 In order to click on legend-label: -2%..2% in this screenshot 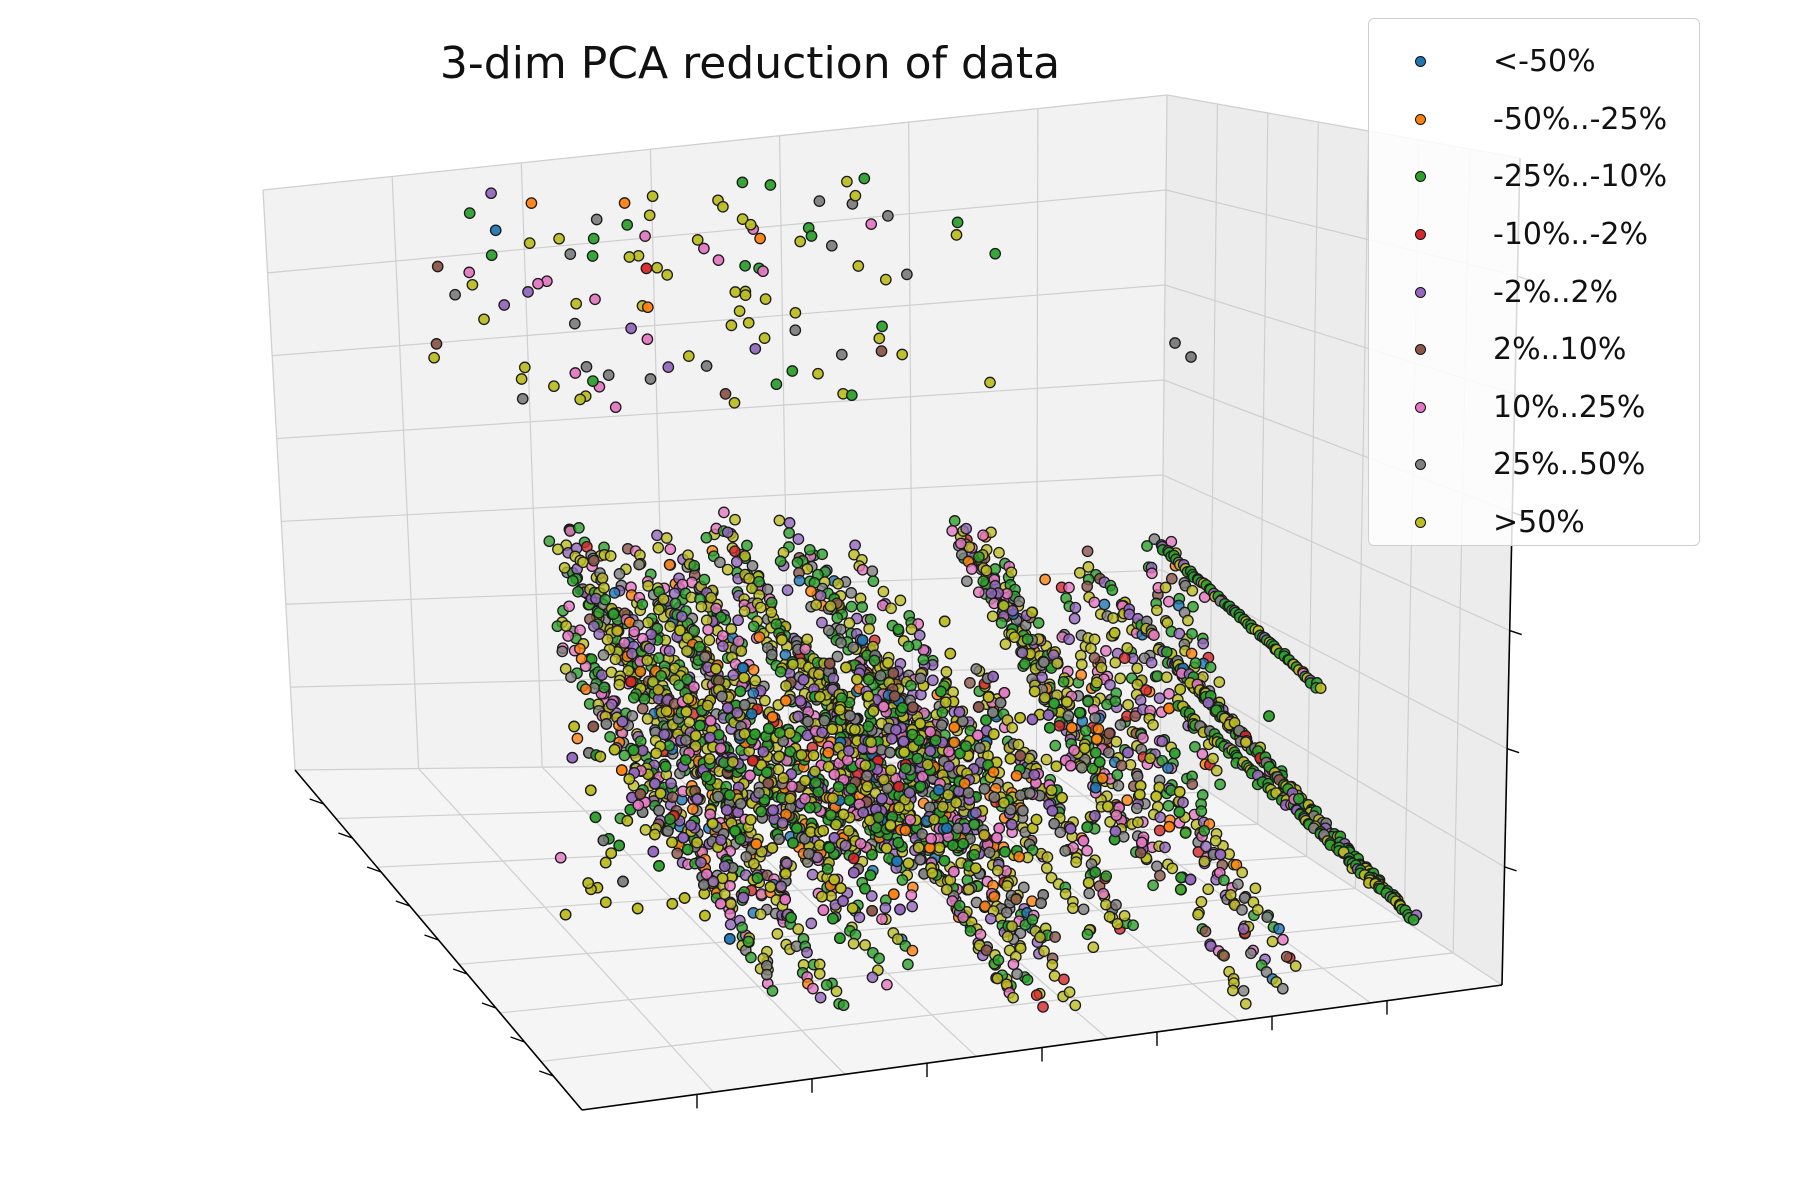, I will do `click(1556, 292)`.